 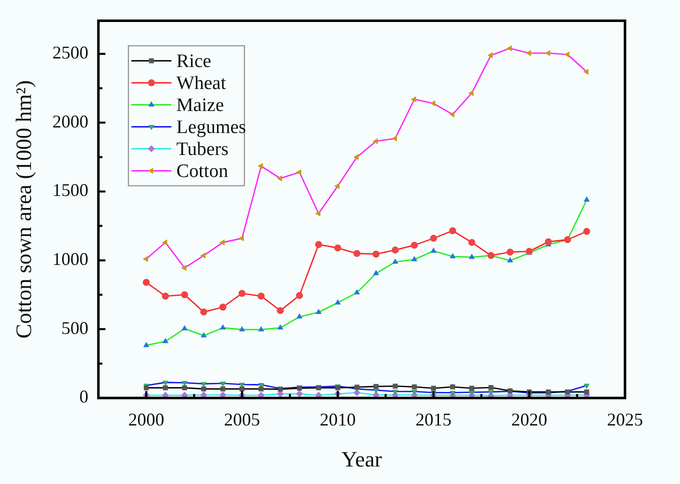 What do you see at coordinates (202, 171) in the screenshot?
I see `legend-label: Cotton` at bounding box center [202, 171].